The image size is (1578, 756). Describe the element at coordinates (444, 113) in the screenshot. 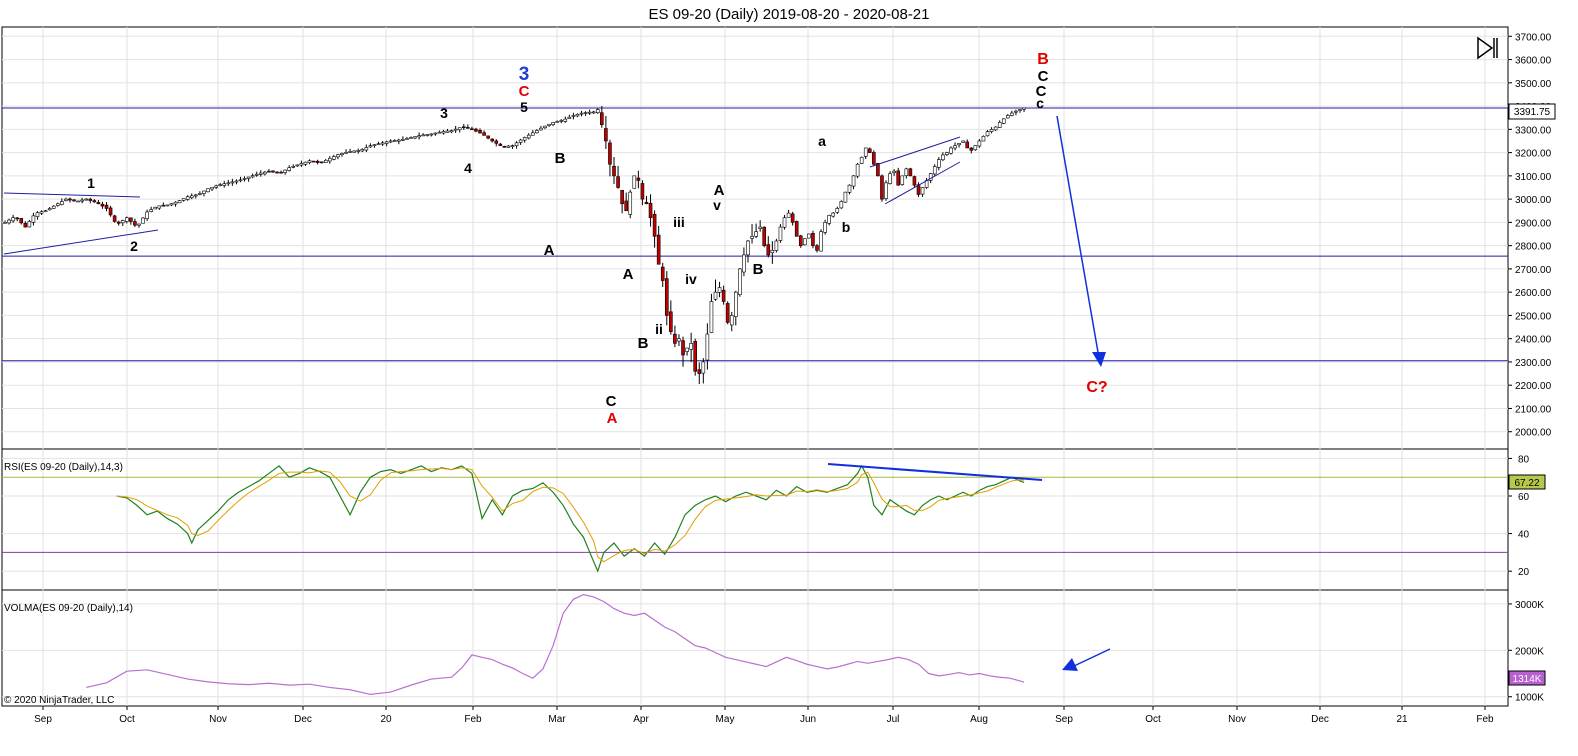

I see `wave-label: 3` at that location.